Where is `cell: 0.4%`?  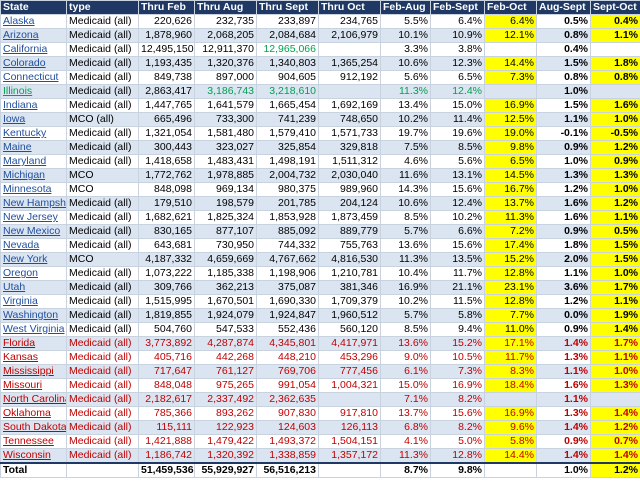
cell: 0.4% is located at coordinates (563, 49).